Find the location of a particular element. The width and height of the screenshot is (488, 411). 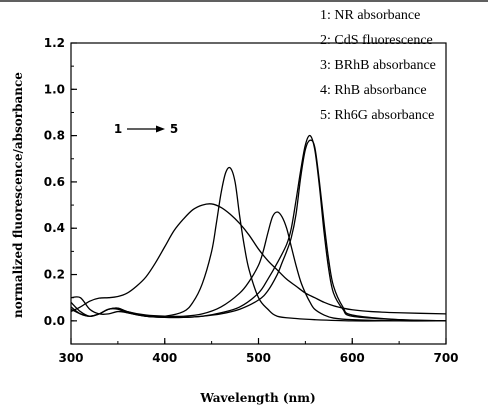

y-tick-label: 0.2 is located at coordinates (54, 275).